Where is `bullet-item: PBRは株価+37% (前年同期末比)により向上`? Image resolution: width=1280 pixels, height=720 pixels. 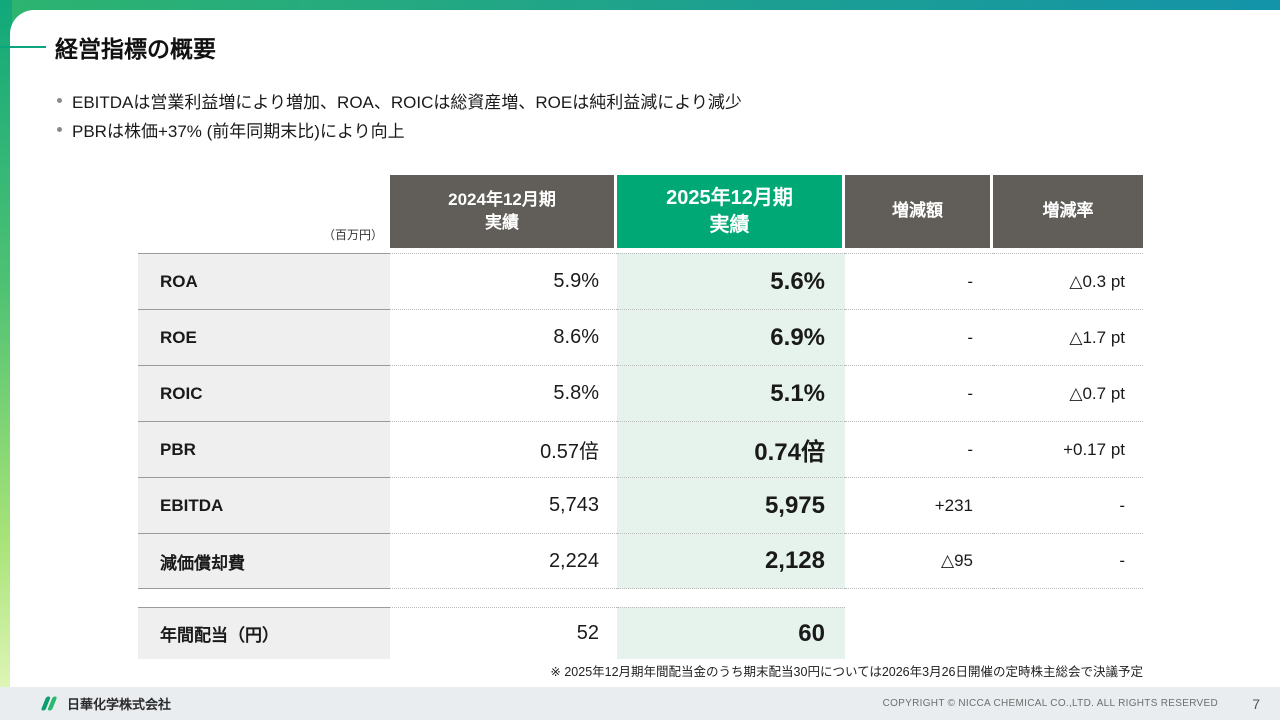 bullet-item: PBRは株価+37% (前年同期末比)により向上 is located at coordinates (399, 129).